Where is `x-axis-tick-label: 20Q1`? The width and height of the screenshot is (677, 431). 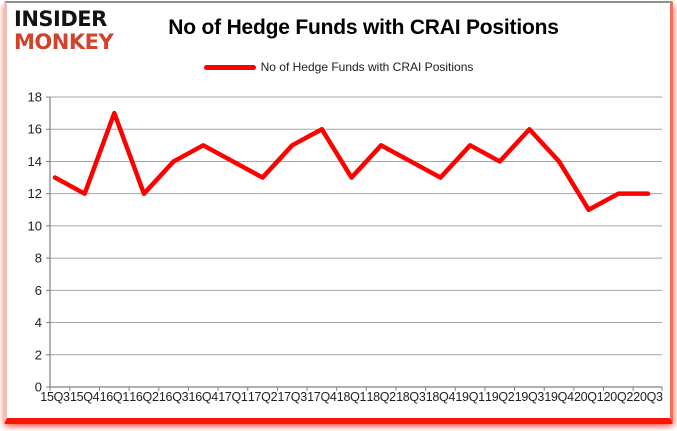
x-axis-tick-label: 20Q1 is located at coordinates (589, 397).